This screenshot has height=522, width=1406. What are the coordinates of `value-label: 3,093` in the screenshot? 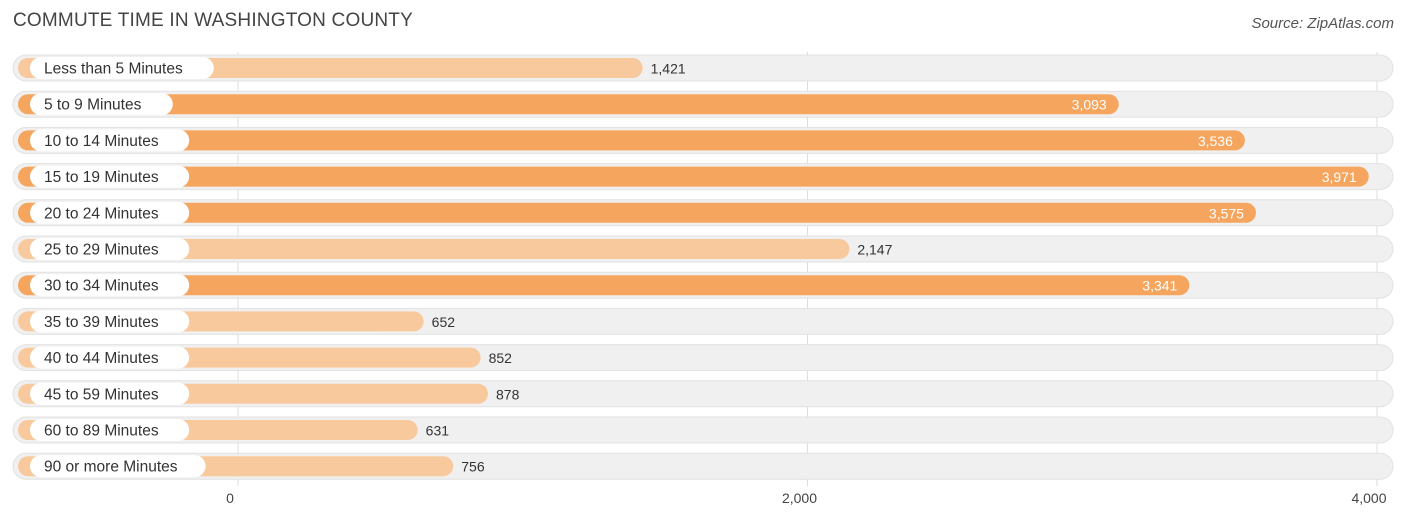 It's located at (1089, 105).